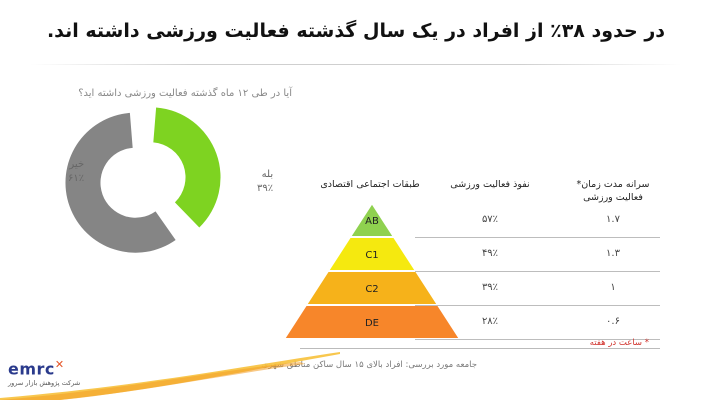 The height and width of the screenshot is (400, 712). I want to click on title-divider, so click(356, 64).